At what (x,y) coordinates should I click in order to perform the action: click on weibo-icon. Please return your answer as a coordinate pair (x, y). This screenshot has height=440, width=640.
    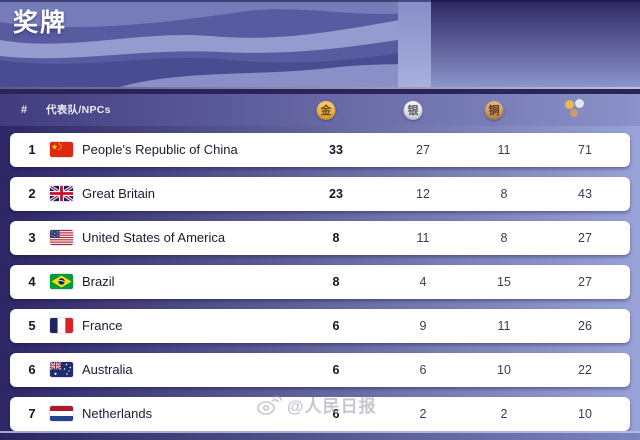
    Looking at the image, I should click on (269, 405).